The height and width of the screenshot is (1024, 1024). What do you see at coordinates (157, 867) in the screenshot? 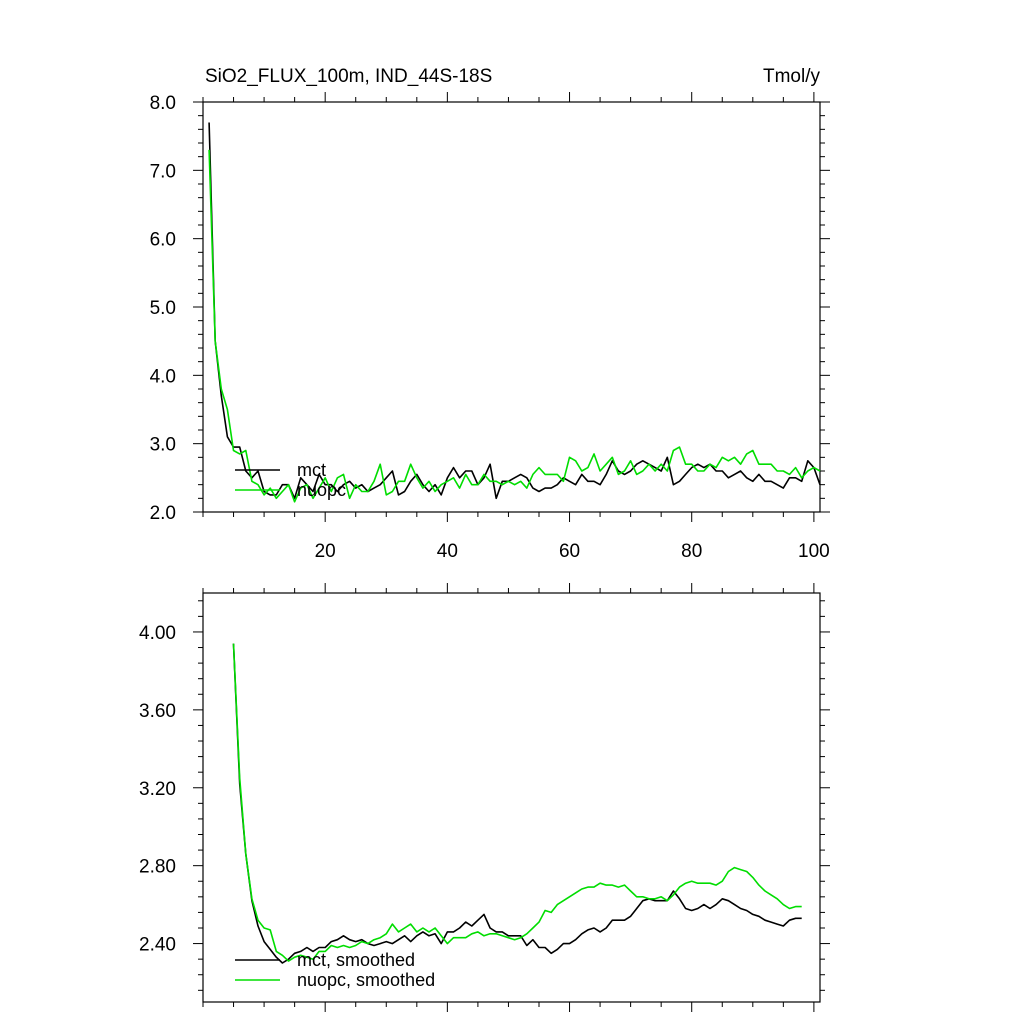
I see `y-tick-label: 2.80` at bounding box center [157, 867].